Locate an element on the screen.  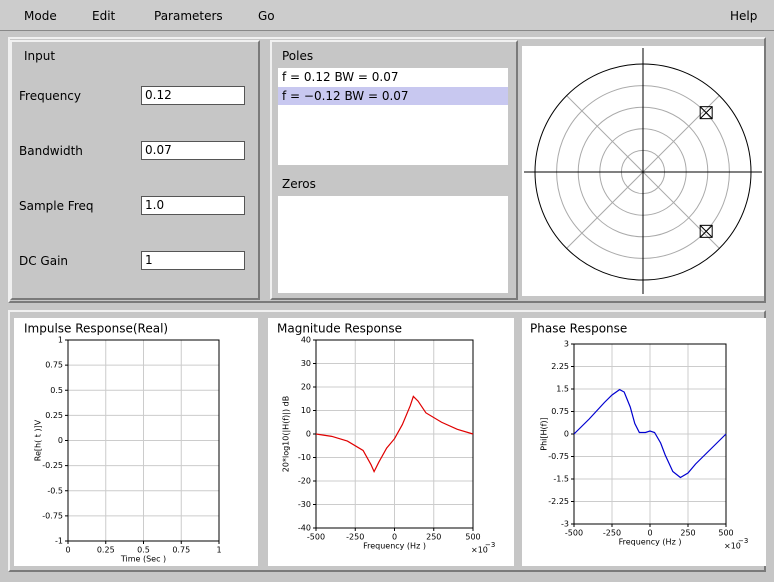
pole-item: f = −0.12 BW = 0.07 is located at coordinates (393, 96).